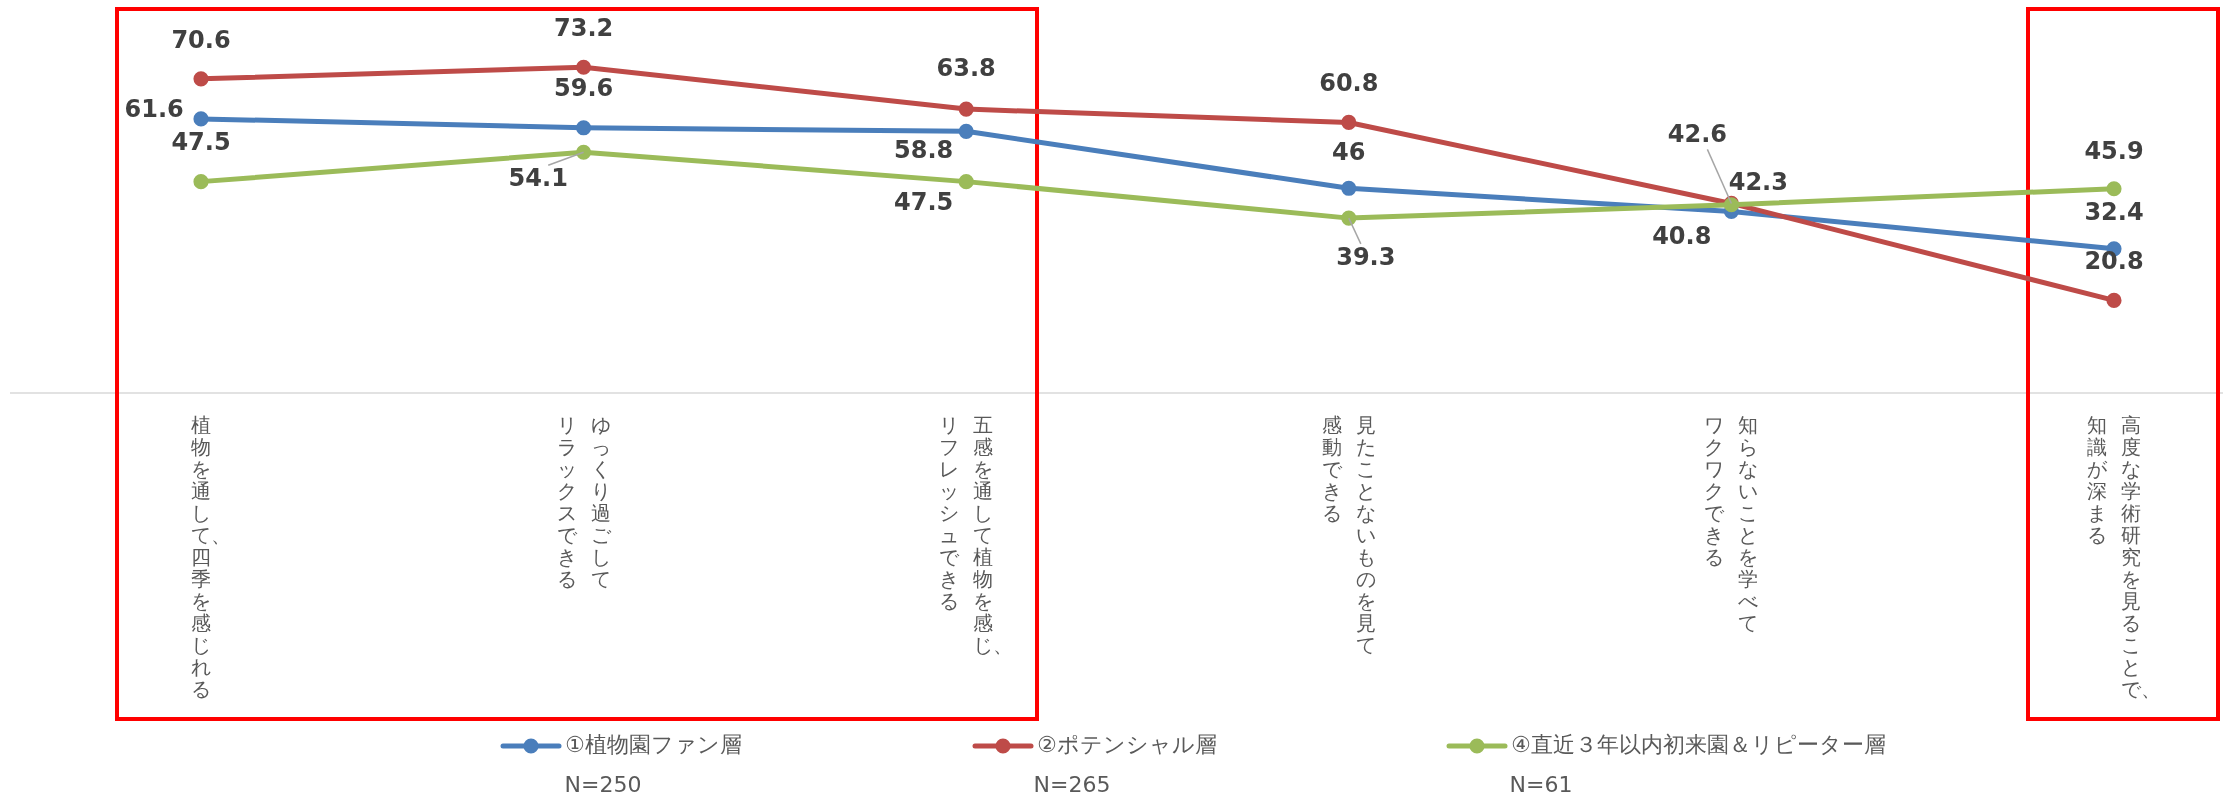 The image size is (2223, 802). I want to click on category-label: ゆっくり過ごしてリラックスできる, so click(583, 502).